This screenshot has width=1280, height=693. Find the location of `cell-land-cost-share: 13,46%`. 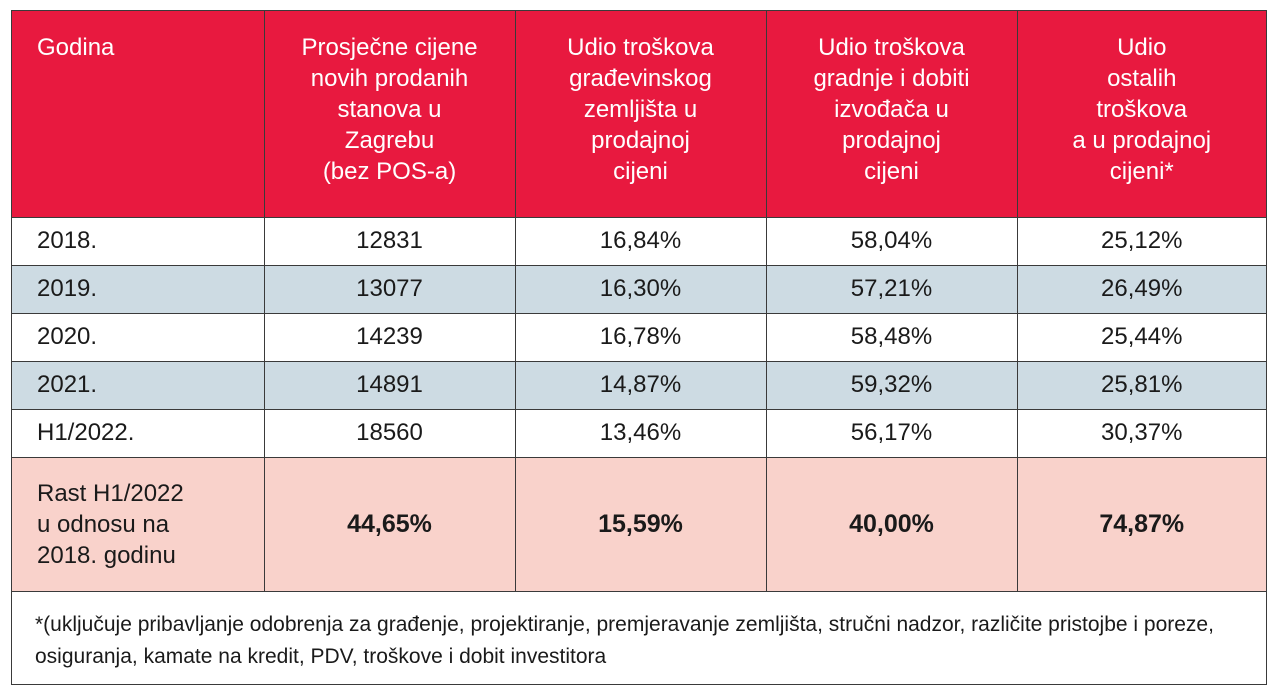

cell-land-cost-share: 13,46% is located at coordinates (641, 433).